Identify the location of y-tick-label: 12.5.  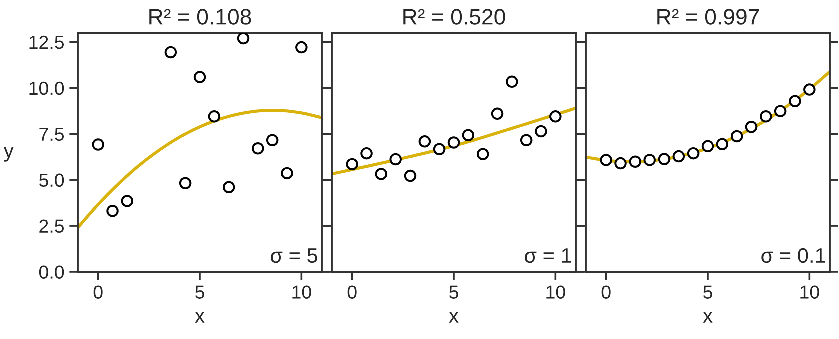
(47, 43).